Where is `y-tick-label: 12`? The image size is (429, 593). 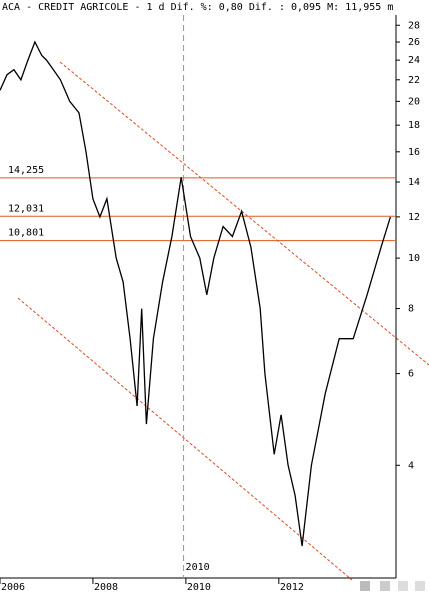 y-tick-label: 12 is located at coordinates (414, 217).